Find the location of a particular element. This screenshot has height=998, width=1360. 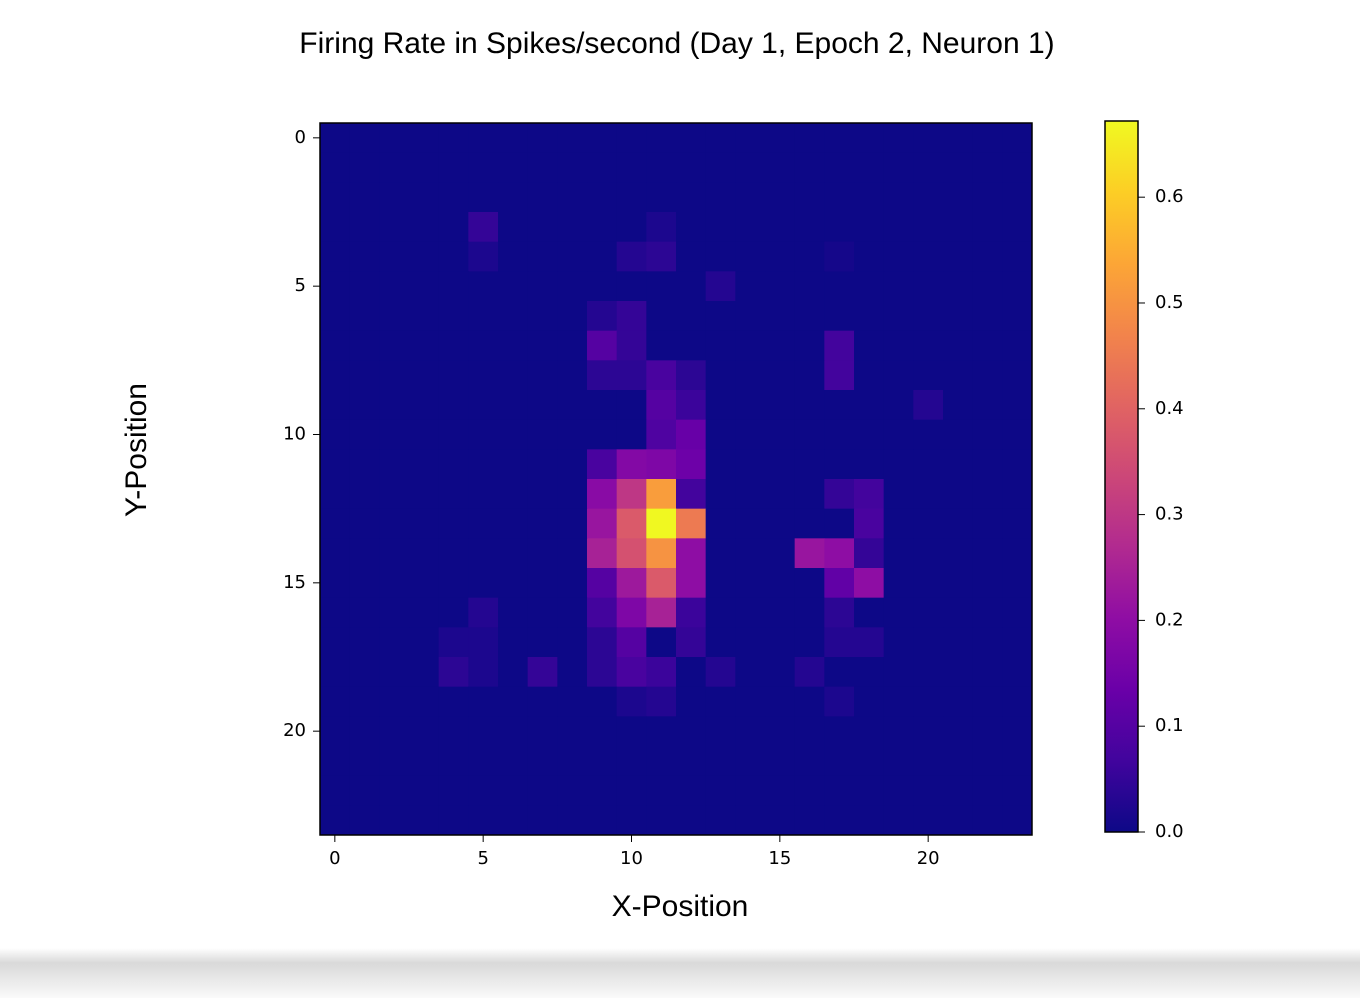

x-tick-label: 0 is located at coordinates (334, 858).